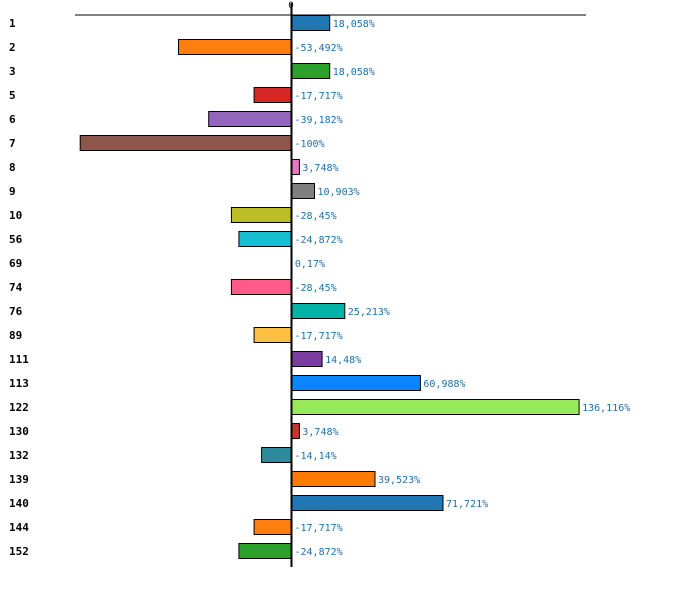 Image resolution: width=700 pixels, height=597 pixels. What do you see at coordinates (19, 431) in the screenshot?
I see `category-label: 130` at bounding box center [19, 431].